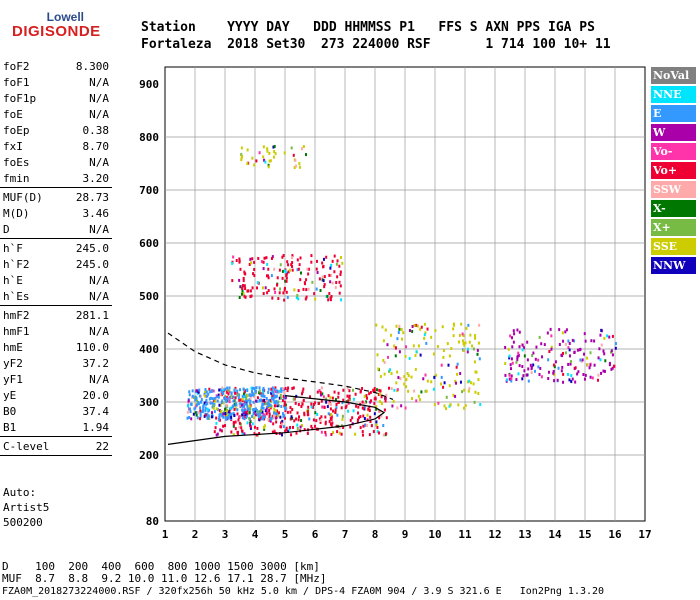 The height and width of the screenshot is (600, 700). Describe the element at coordinates (56, 305) in the screenshot. I see `param-separator` at that location.